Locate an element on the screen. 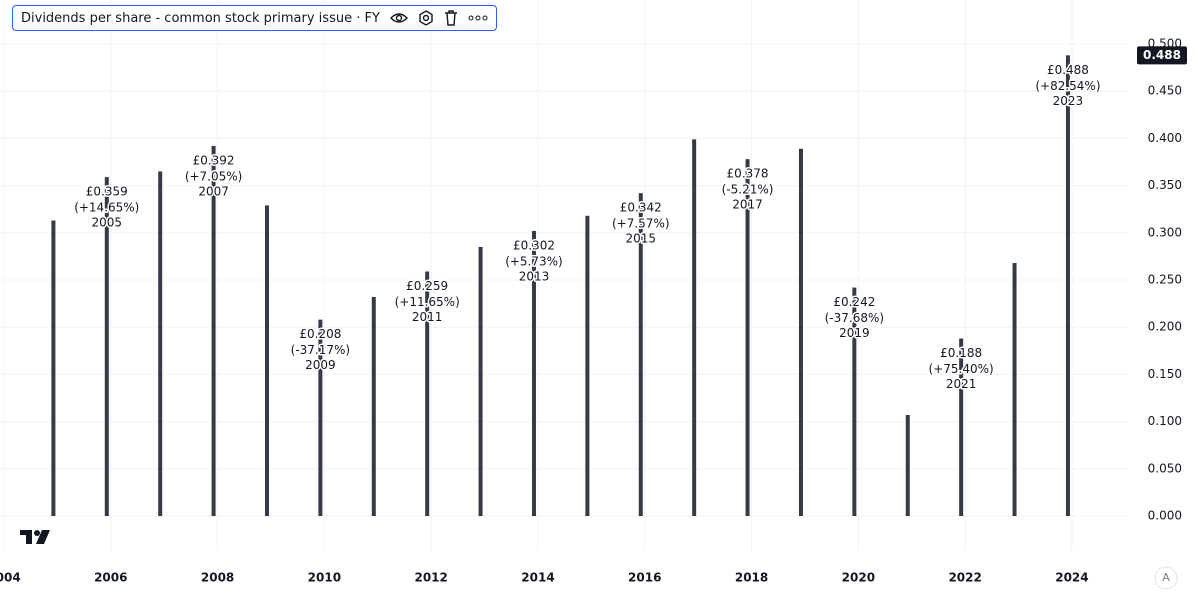 Image resolution: width=1200 pixels, height=597 pixels. change-label: (+7.05%) is located at coordinates (214, 176).